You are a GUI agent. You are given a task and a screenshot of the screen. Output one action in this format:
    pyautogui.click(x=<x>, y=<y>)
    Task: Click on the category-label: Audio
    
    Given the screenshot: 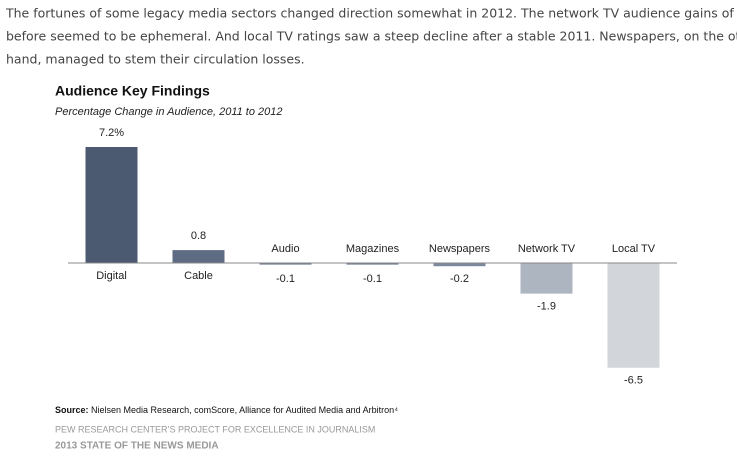 What is the action you would take?
    pyautogui.click(x=285, y=249)
    